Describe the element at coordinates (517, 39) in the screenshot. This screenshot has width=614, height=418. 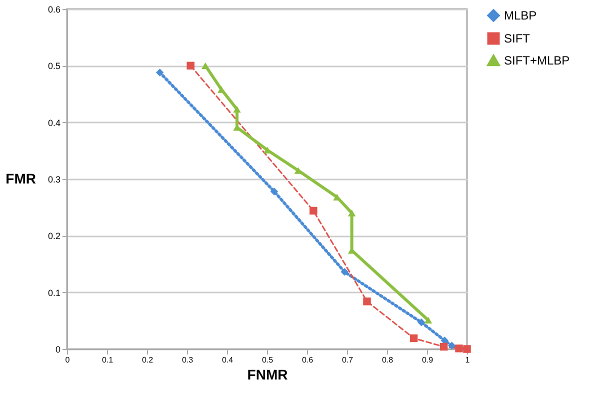
I see `legend-label: SIFT` at that location.